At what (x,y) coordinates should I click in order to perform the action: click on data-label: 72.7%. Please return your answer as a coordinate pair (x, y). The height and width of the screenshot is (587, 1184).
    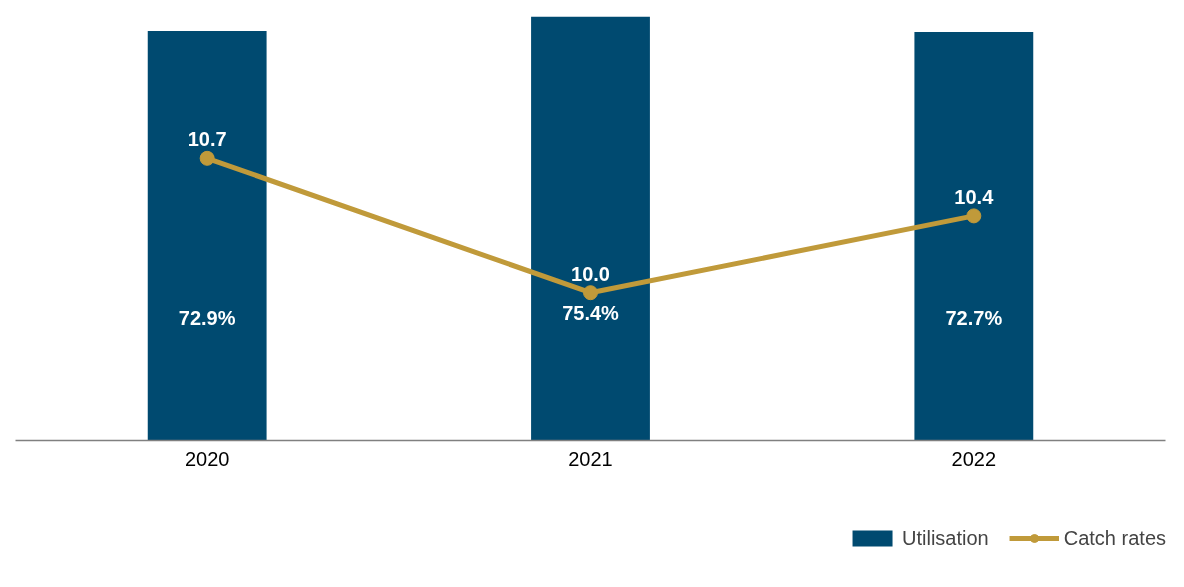
    Looking at the image, I should click on (974, 317).